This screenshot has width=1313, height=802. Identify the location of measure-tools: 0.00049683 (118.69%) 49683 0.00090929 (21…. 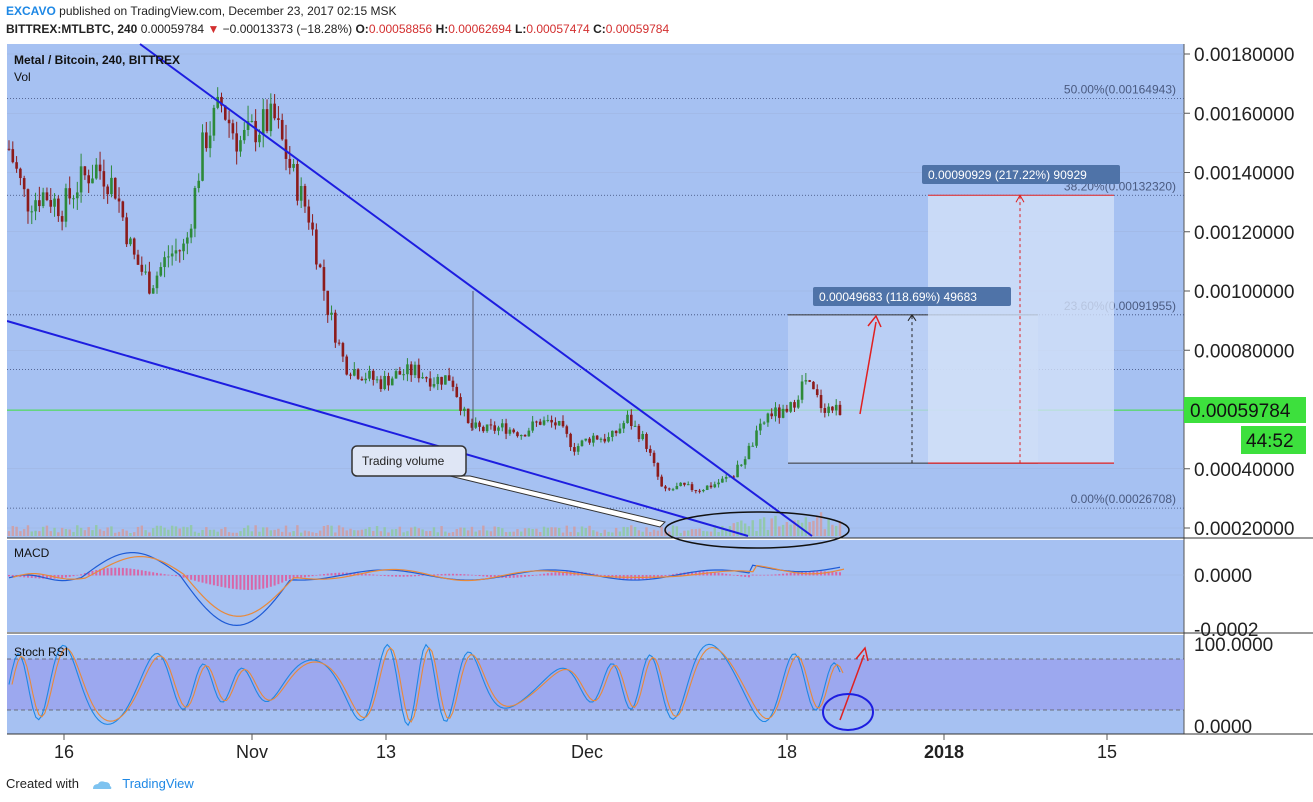
(954, 314).